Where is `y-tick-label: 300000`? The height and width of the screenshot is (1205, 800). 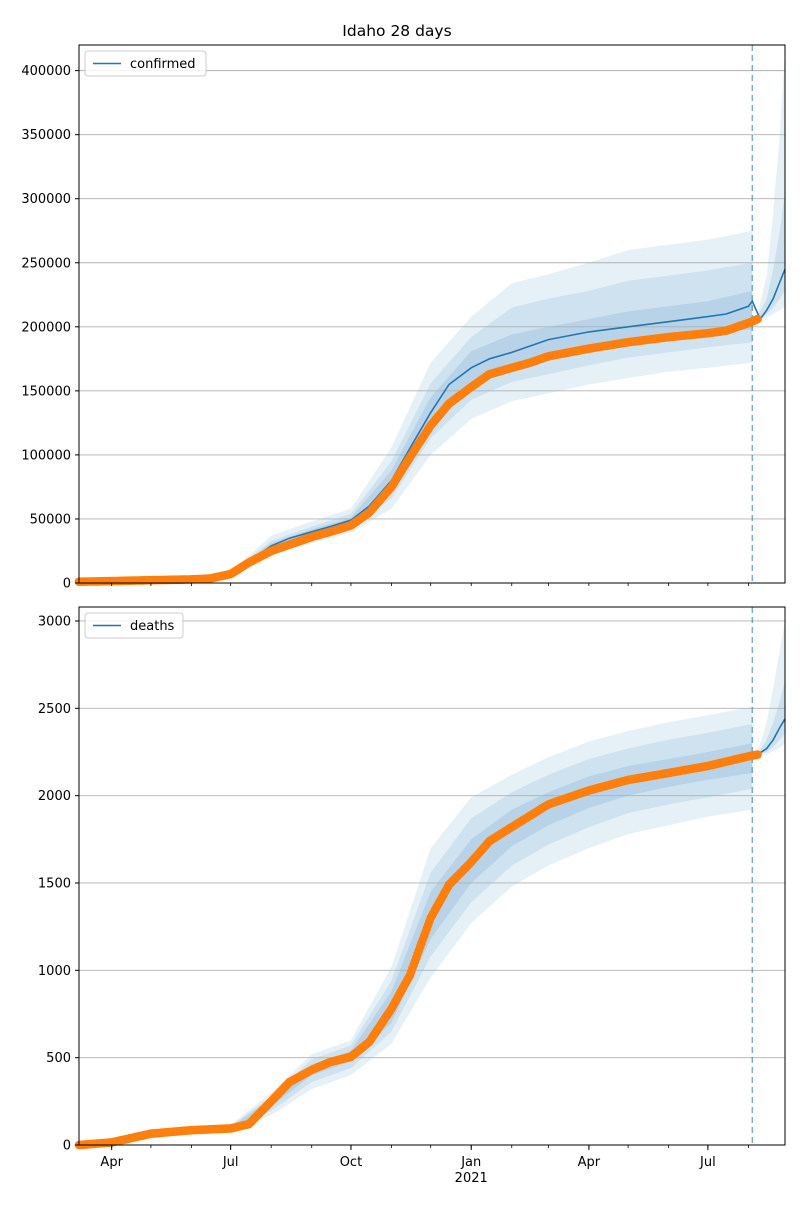
y-tick-label: 300000 is located at coordinates (46, 199).